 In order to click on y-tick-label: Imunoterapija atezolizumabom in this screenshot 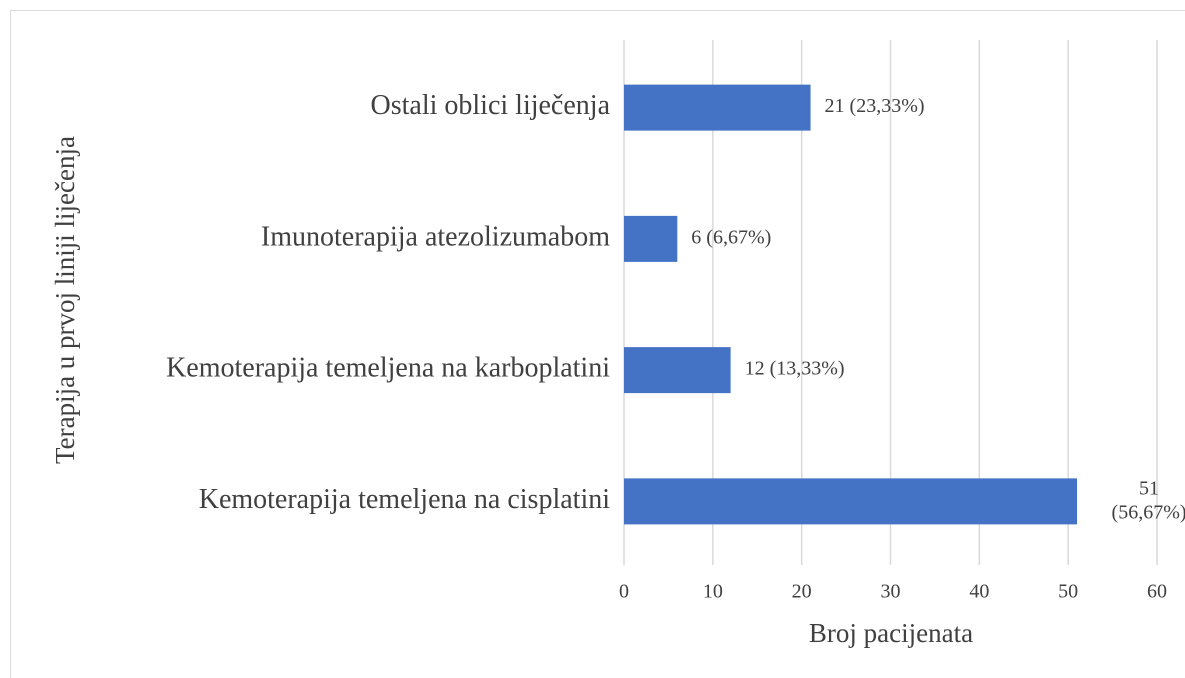, I will do `click(435, 236)`.